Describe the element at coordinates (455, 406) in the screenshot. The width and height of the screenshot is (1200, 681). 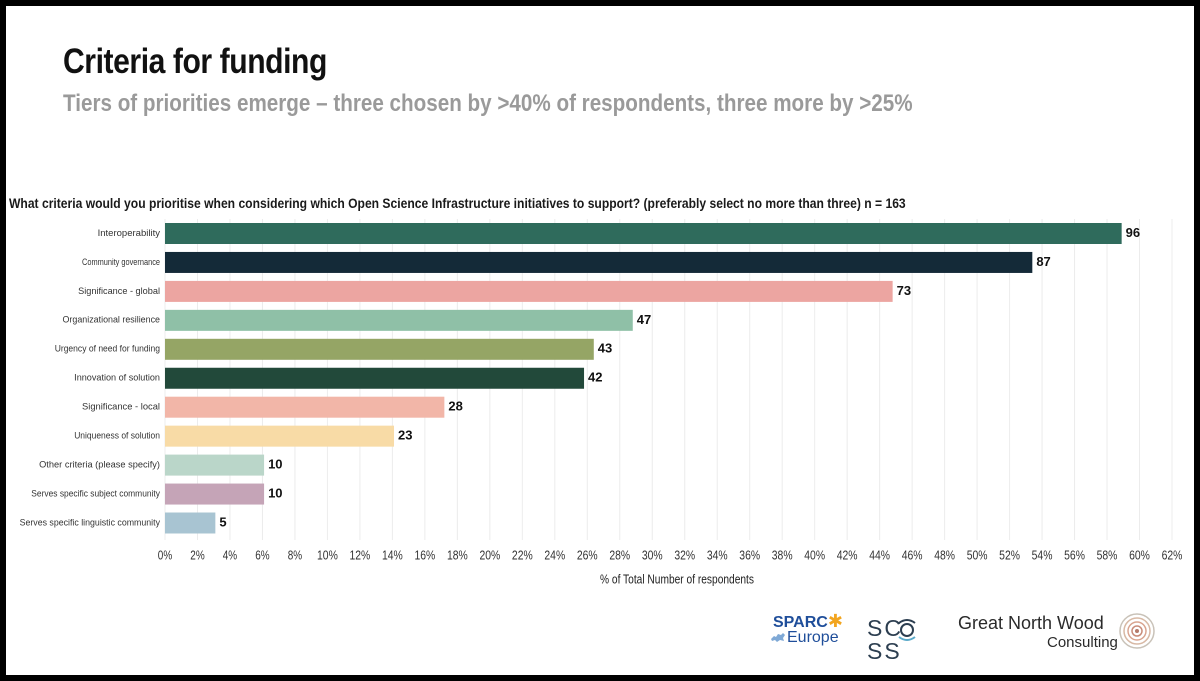
I see `data-label: 28` at that location.